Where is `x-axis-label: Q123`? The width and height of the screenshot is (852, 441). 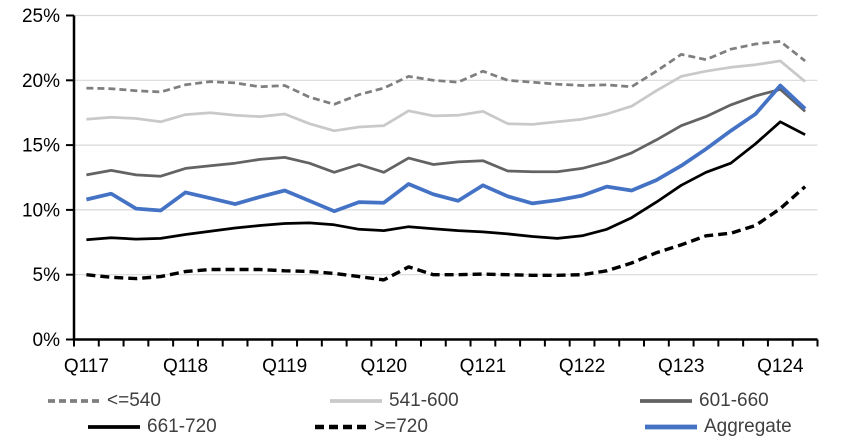 x-axis-label: Q123 is located at coordinates (681, 366).